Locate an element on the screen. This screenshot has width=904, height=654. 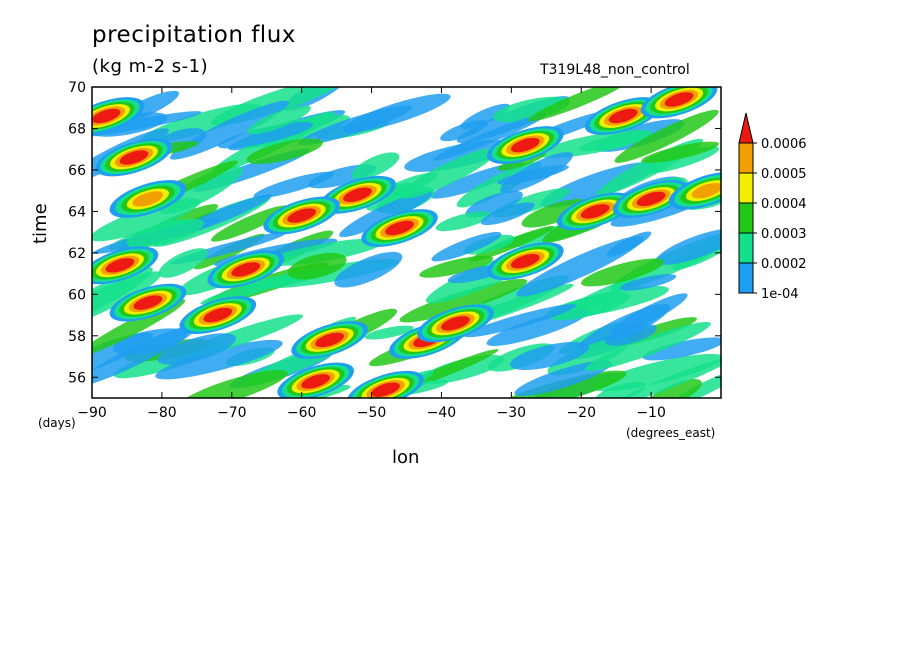
x-tick-label: −70 is located at coordinates (232, 413).